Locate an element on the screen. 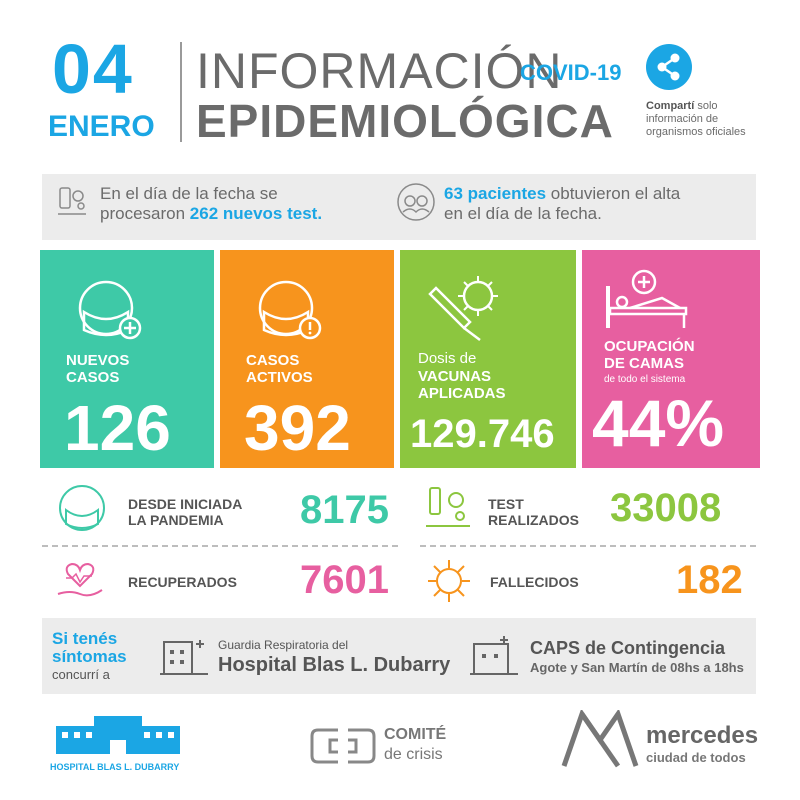 Image resolution: width=800 pixels, height=800 pixels. title-line1: INFORMACIÓN is located at coordinates (379, 71).